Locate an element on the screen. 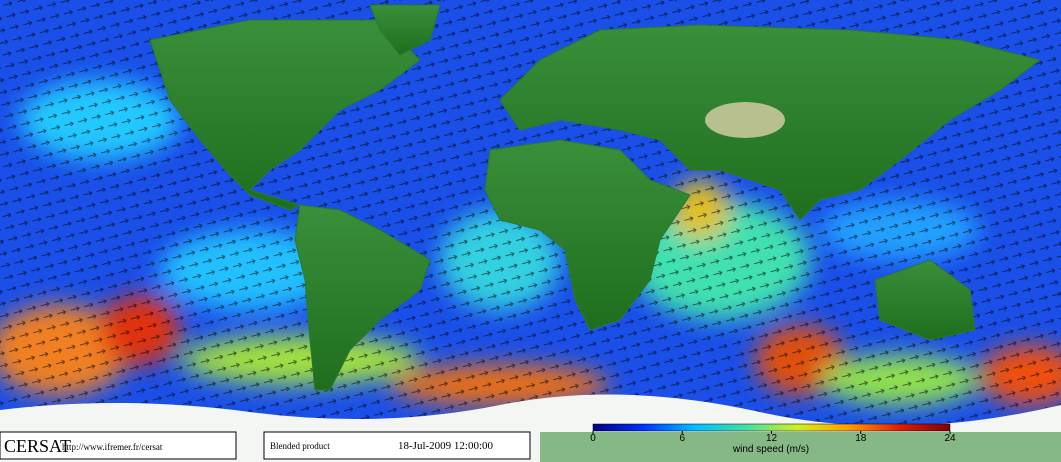  colorbar-label: wind speed (m/s) is located at coordinates (770, 449).